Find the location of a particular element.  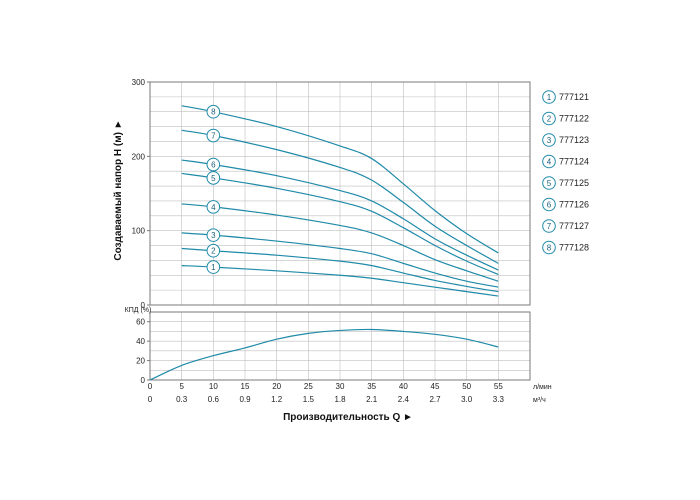

eff-y-tick-label: 0 is located at coordinates (143, 380).